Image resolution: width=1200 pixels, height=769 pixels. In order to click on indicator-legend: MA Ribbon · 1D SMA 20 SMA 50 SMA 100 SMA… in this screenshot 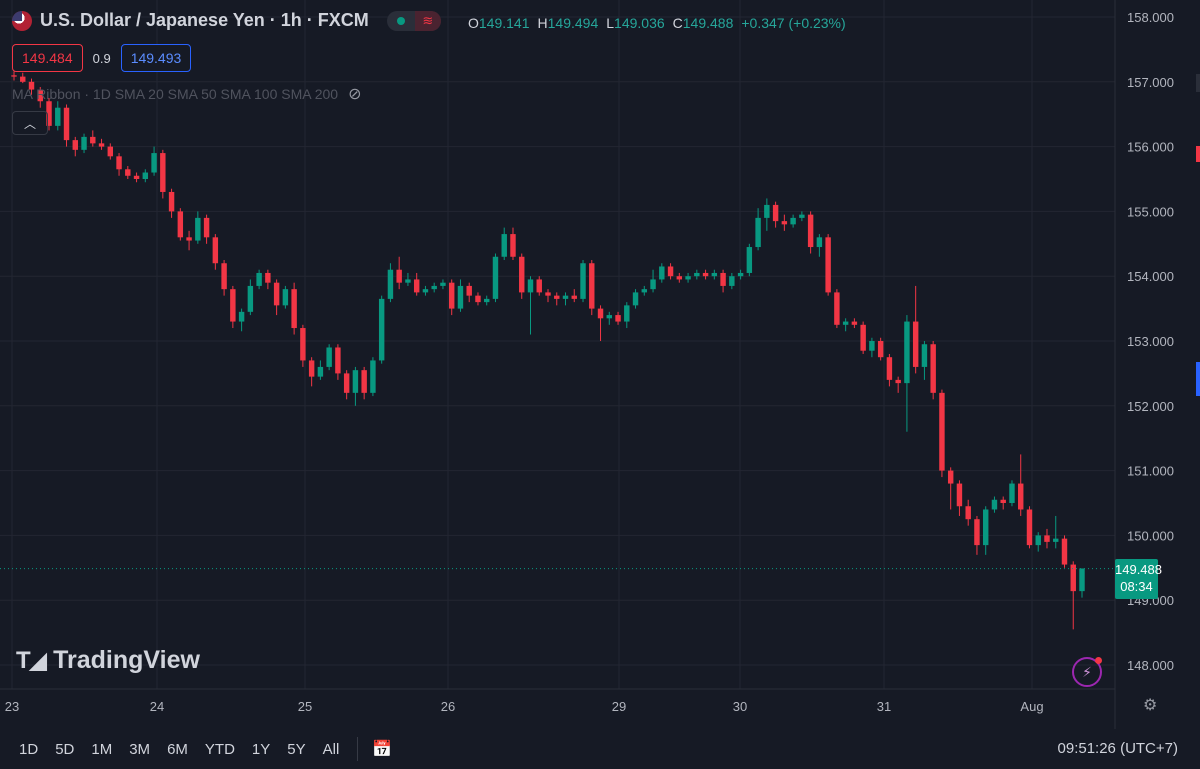, I will do `click(186, 94)`.